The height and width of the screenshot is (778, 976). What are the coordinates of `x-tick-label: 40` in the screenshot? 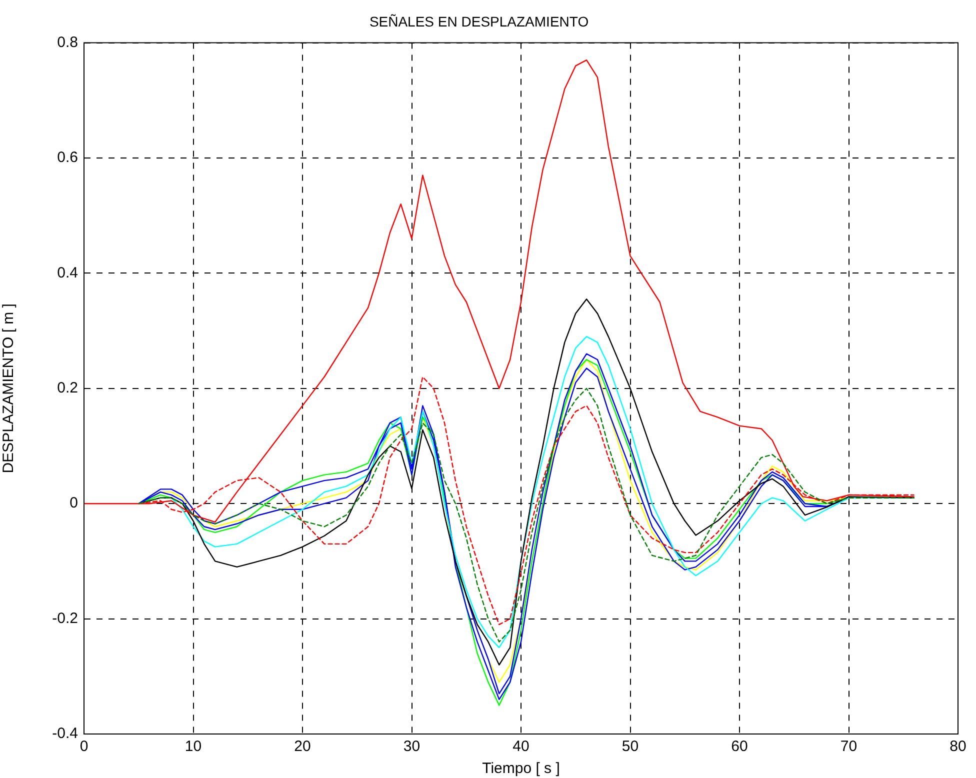 It's located at (521, 747).